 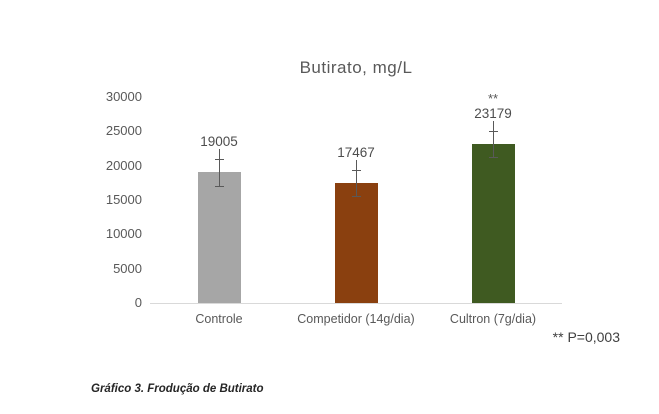 I want to click on bar-competidor-14g-dia, so click(x=356, y=243).